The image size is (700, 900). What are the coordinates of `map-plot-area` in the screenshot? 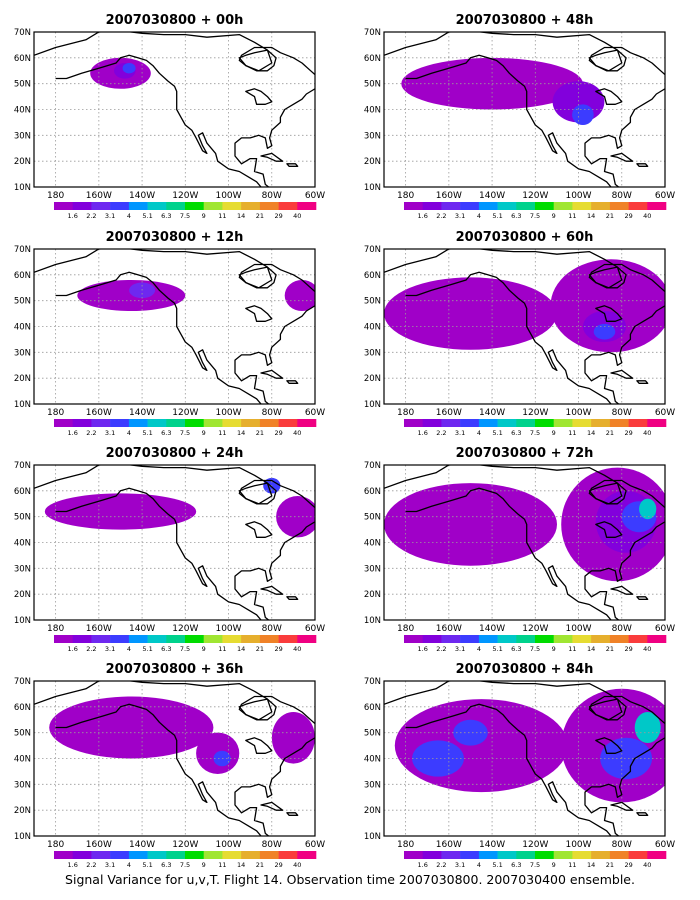 It's located at (524, 326).